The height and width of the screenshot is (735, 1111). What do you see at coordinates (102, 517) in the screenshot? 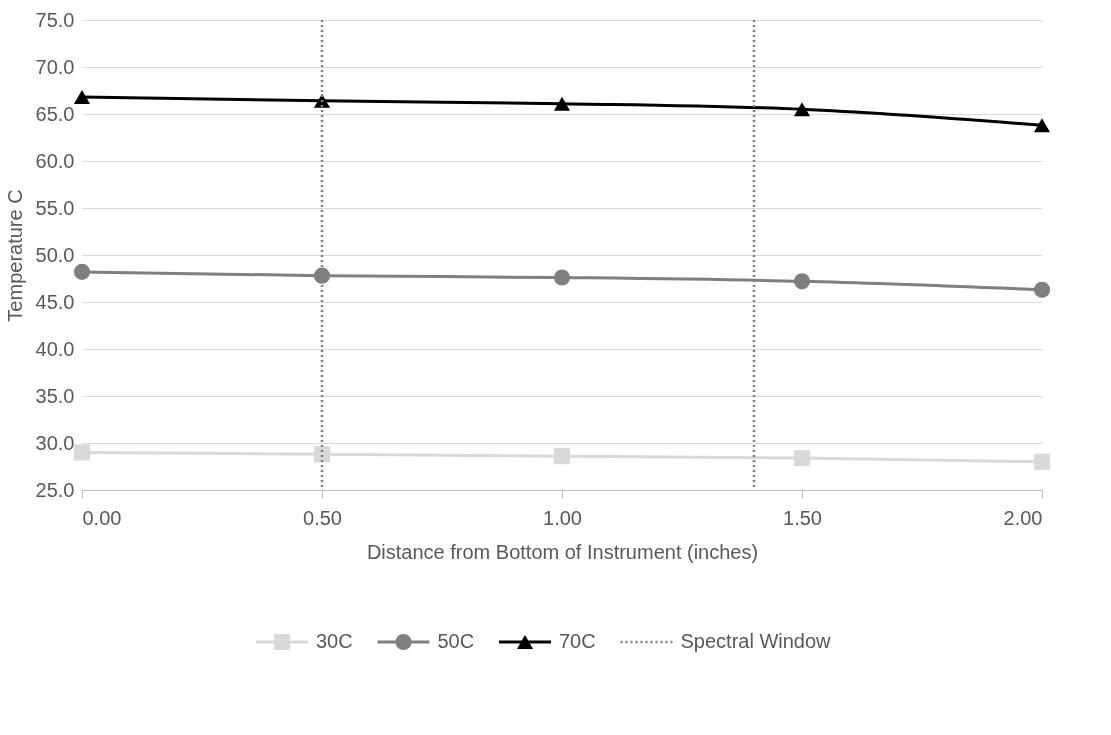
I see `x-tick-label: 0.00` at bounding box center [102, 517].